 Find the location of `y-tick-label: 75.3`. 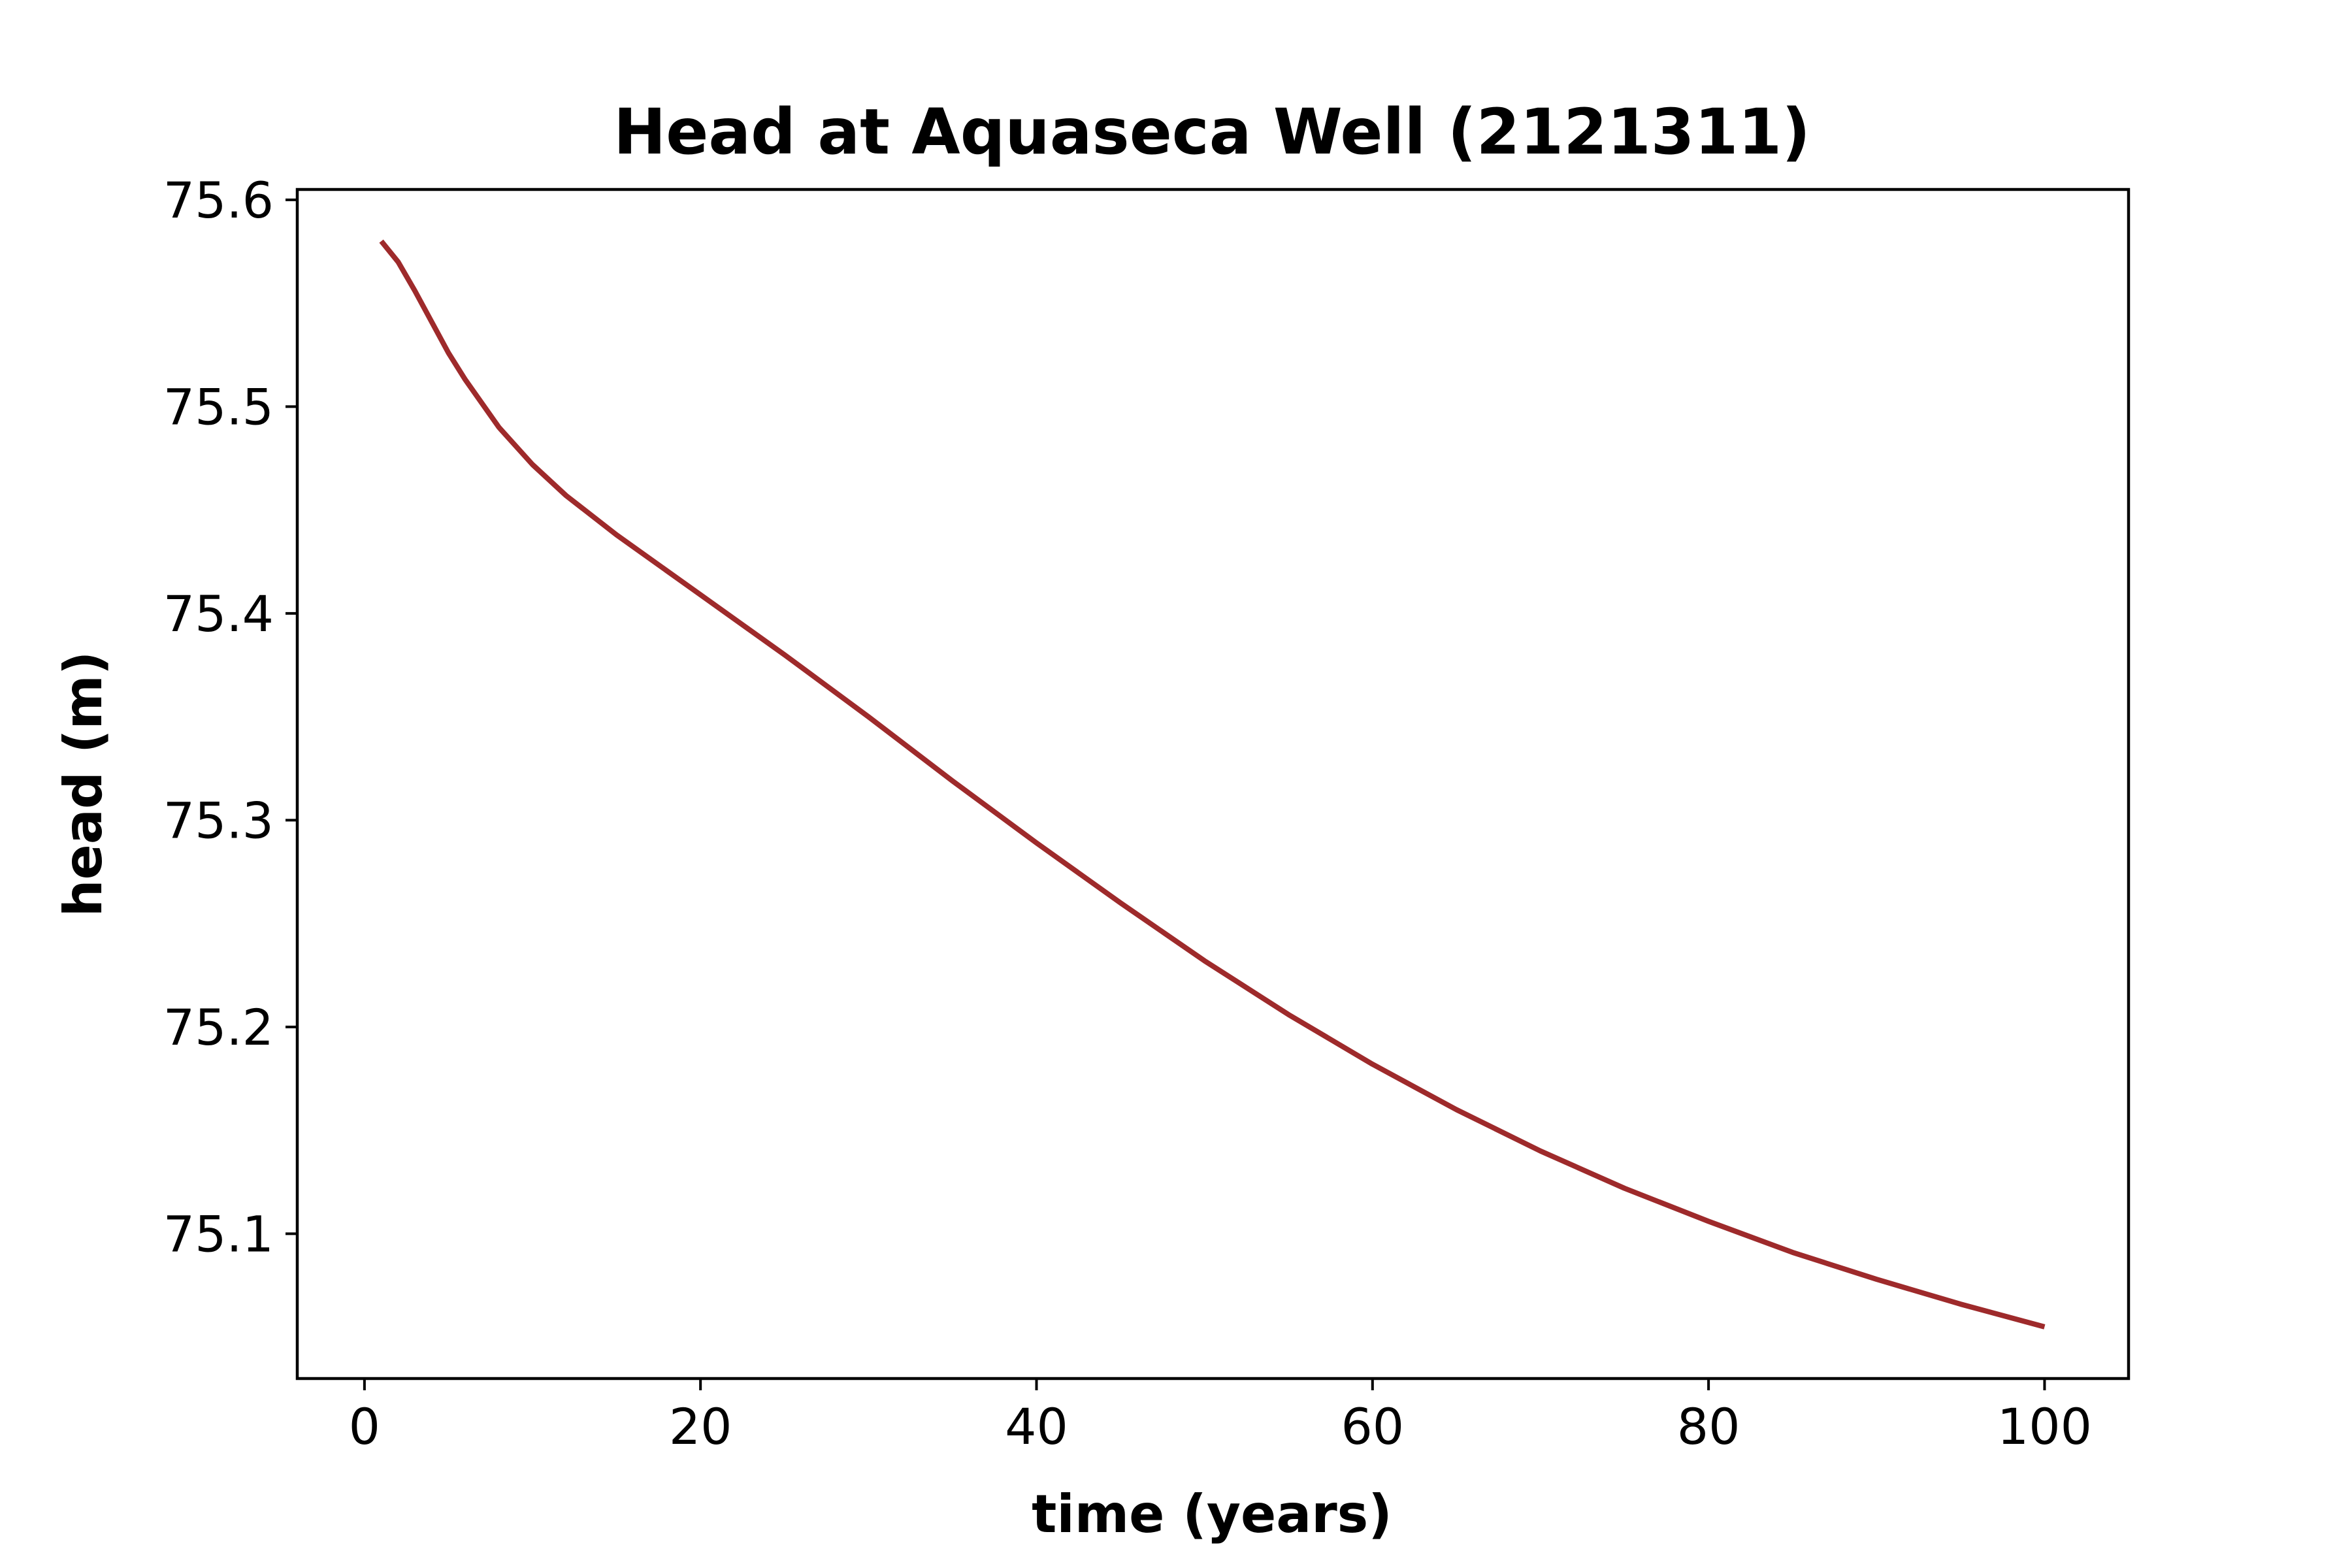

y-tick-label: 75.3 is located at coordinates (218, 820).